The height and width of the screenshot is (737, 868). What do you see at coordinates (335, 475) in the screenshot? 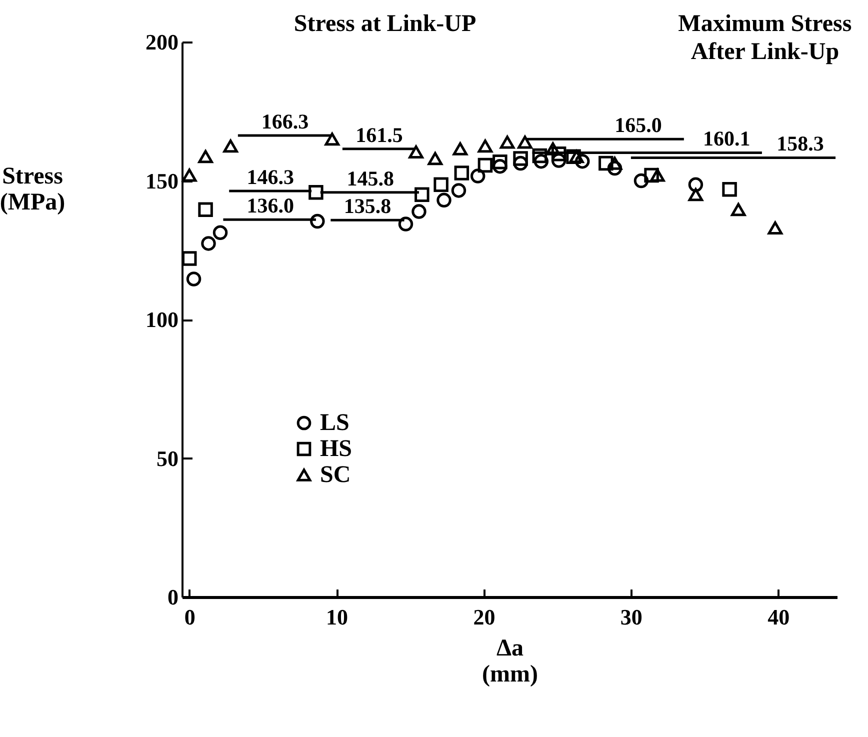
I see `legend-label: SC` at bounding box center [335, 475].